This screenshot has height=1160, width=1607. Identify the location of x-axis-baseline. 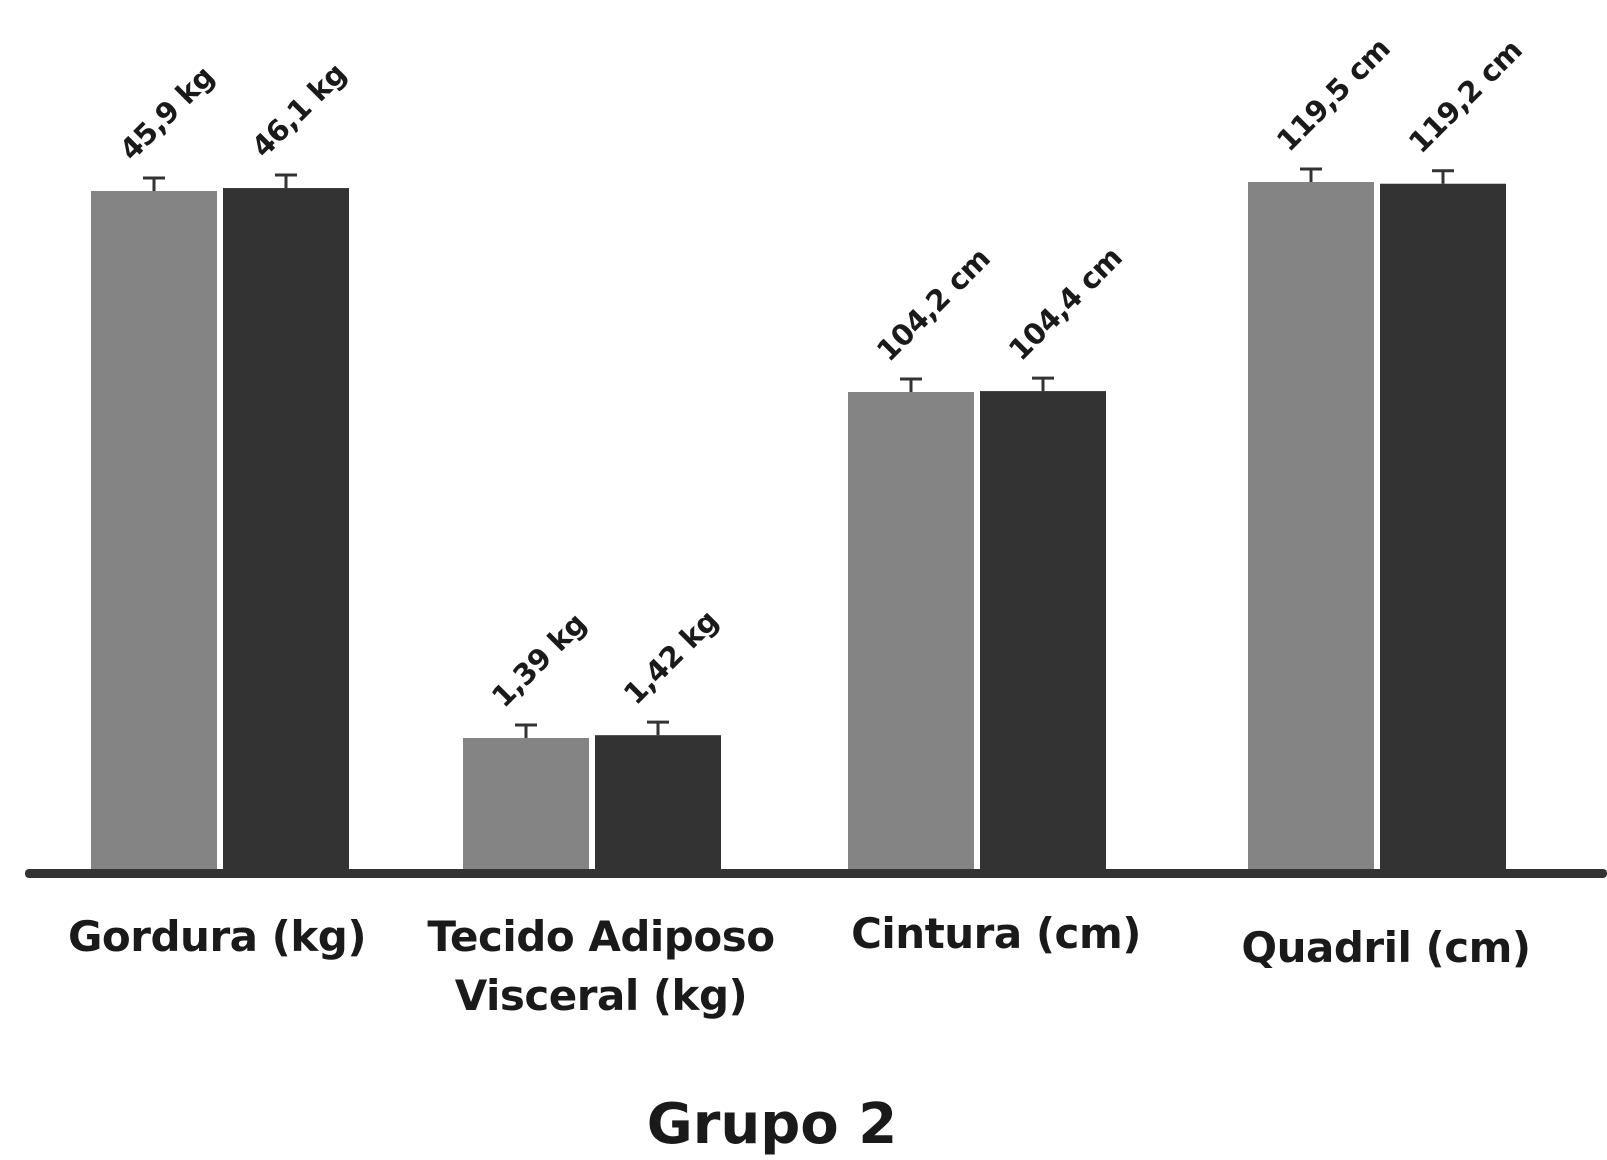
(816, 873).